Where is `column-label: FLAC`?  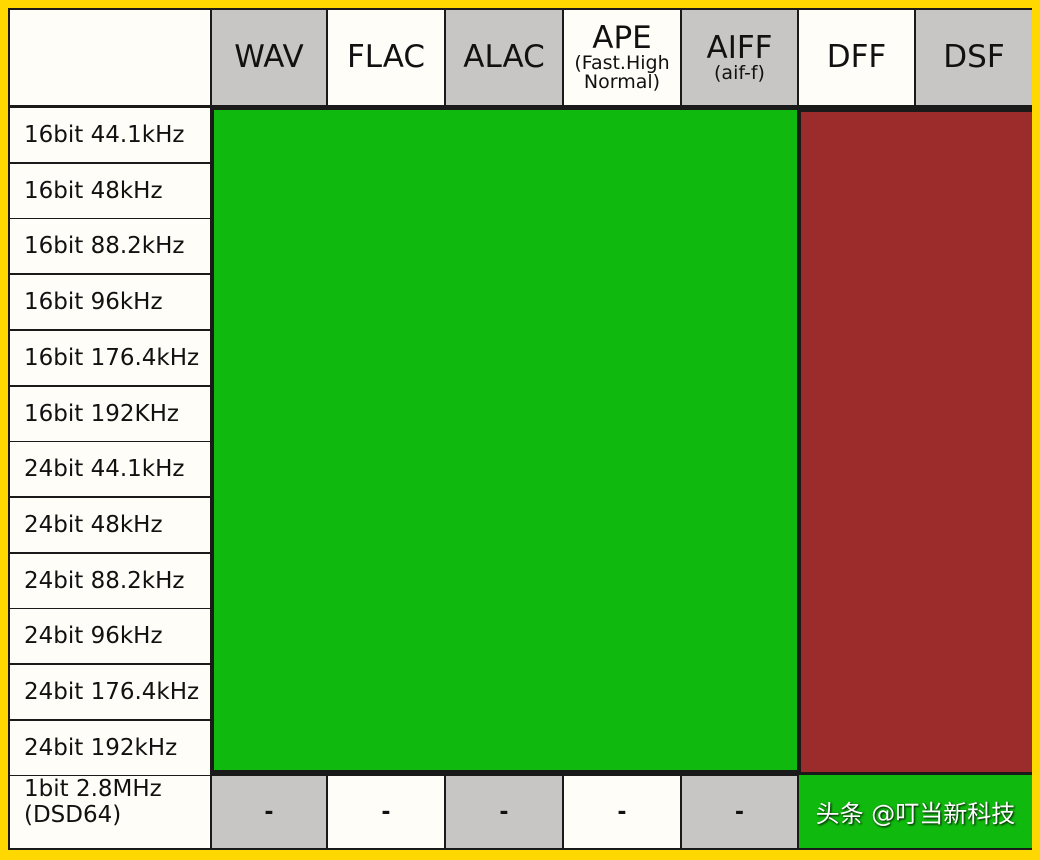 column-label: FLAC is located at coordinates (386, 57).